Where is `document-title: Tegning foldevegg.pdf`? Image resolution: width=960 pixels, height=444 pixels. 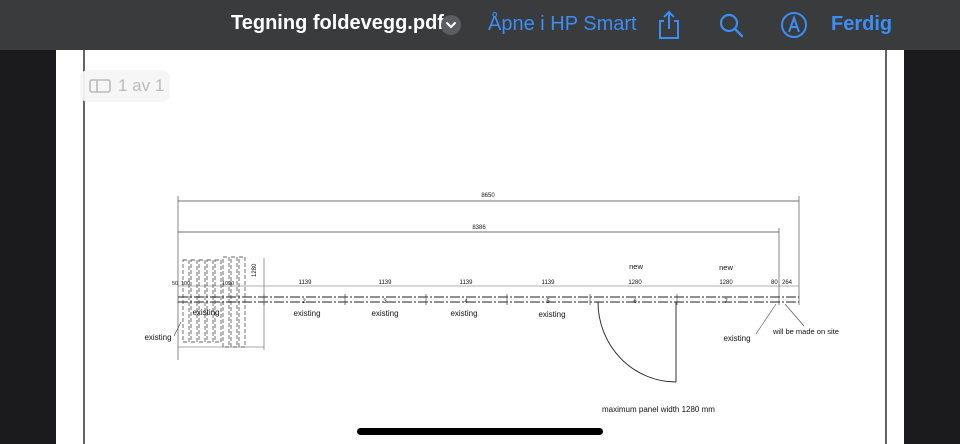
document-title: Tegning foldevegg.pdf is located at coordinates (337, 23).